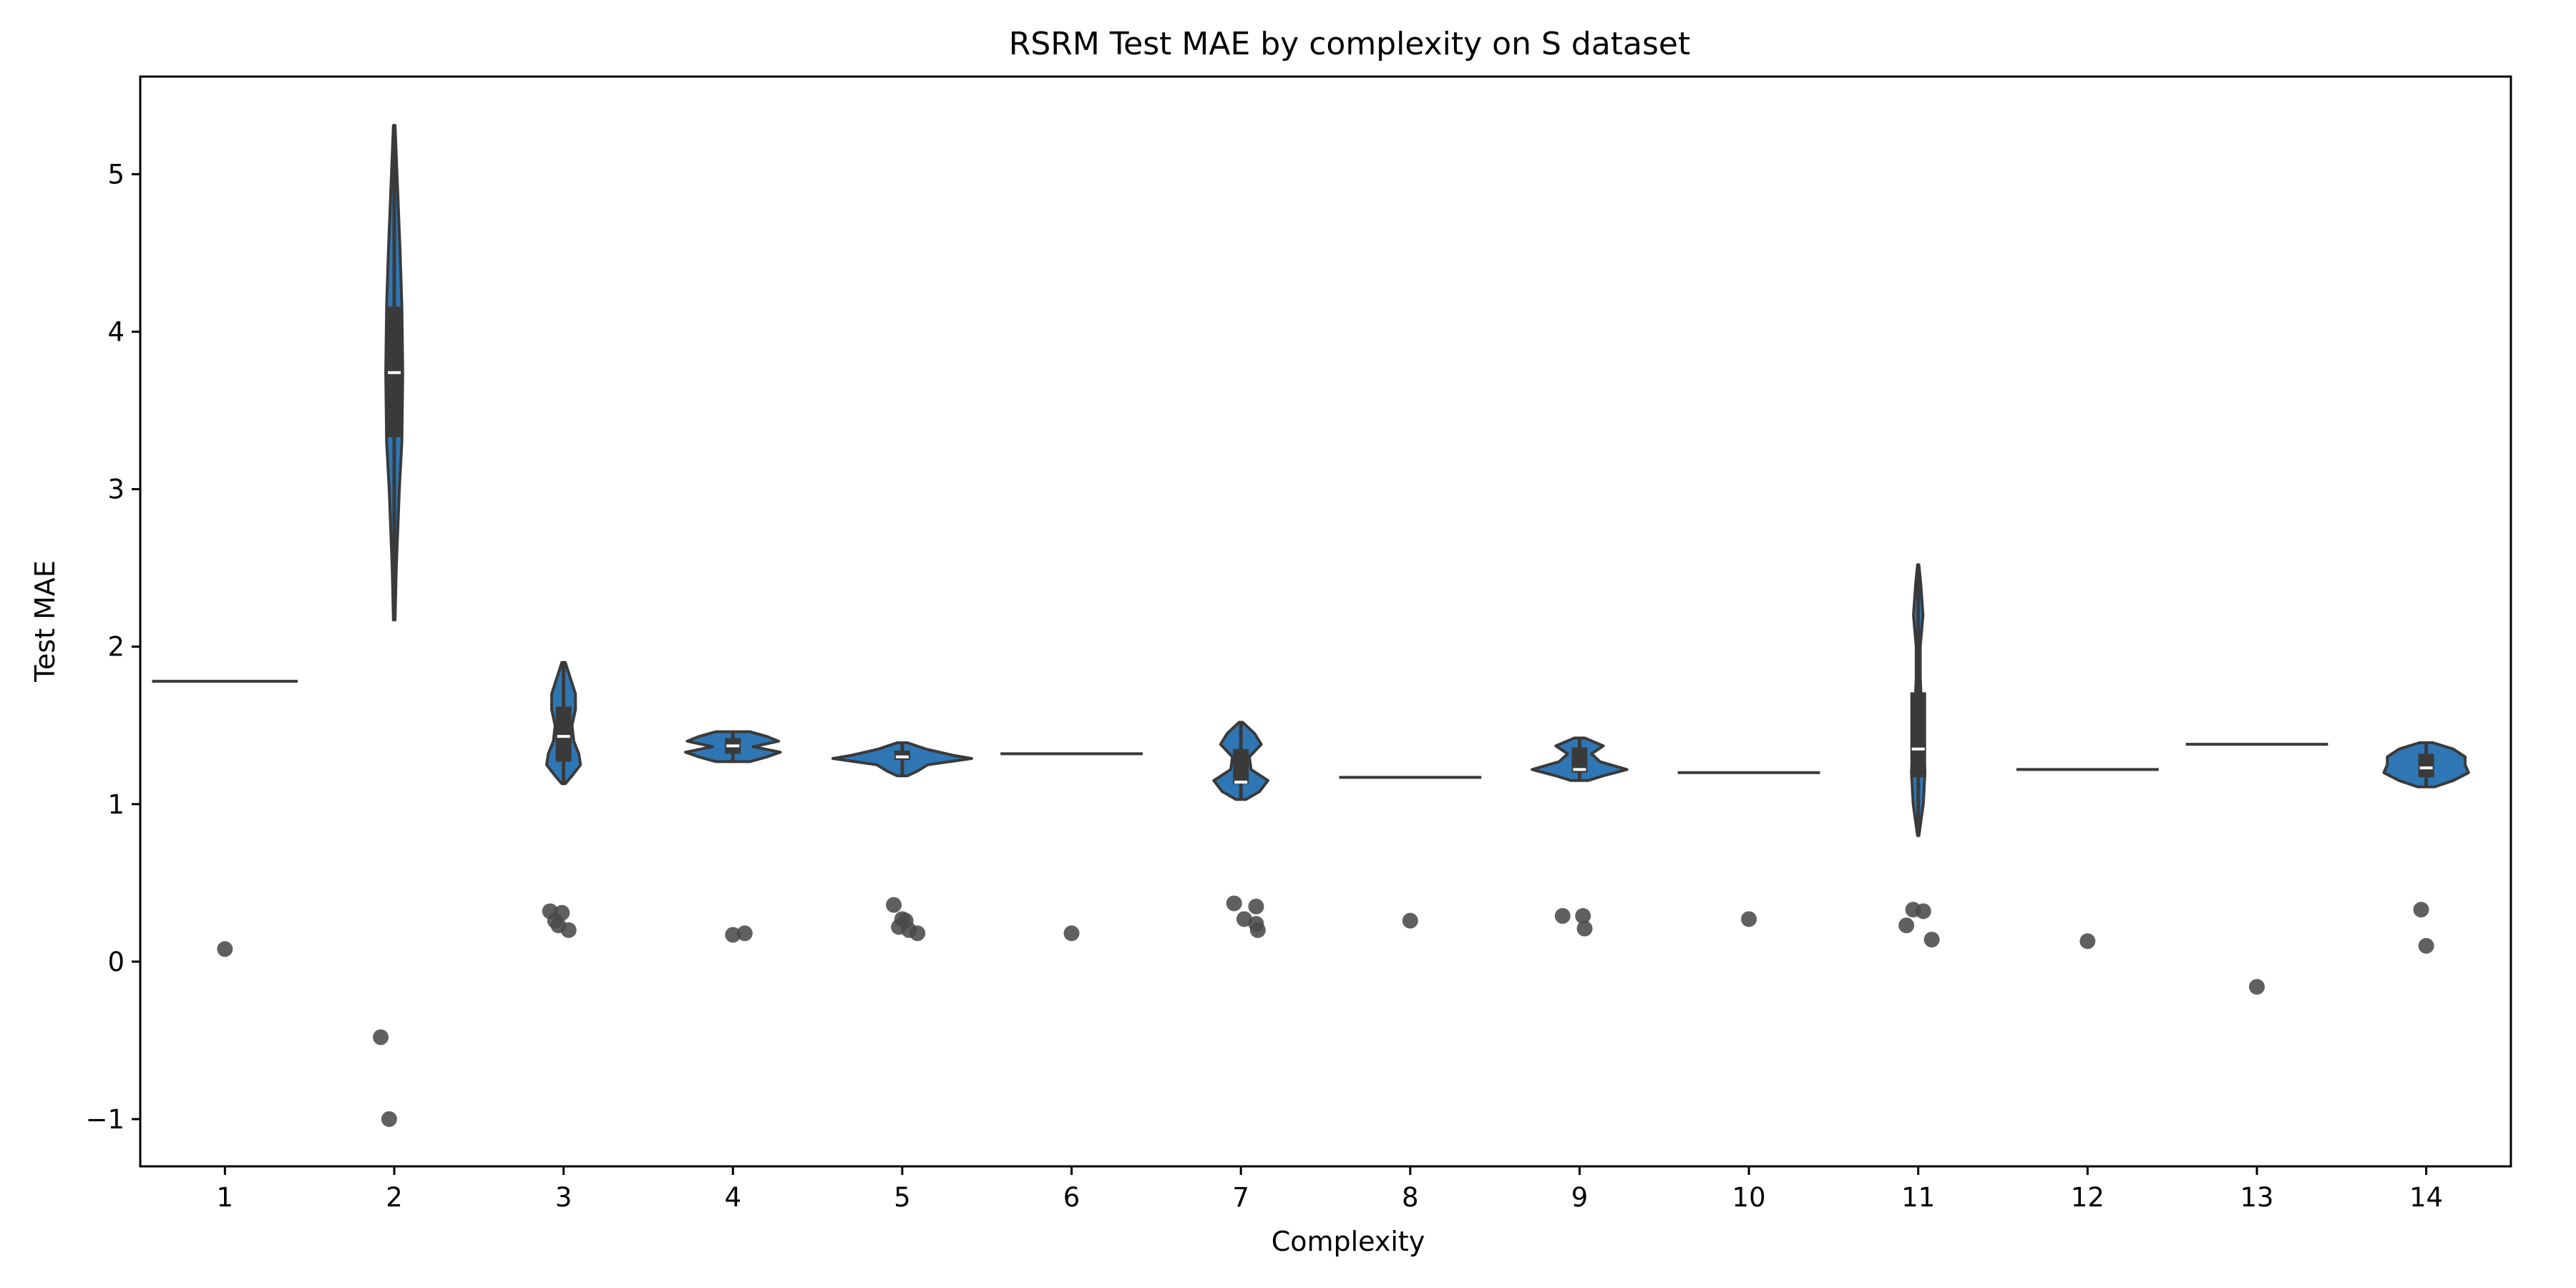 This screenshot has height=1288, width=2576. I want to click on y-tick-label-3: 3, so click(116, 489).